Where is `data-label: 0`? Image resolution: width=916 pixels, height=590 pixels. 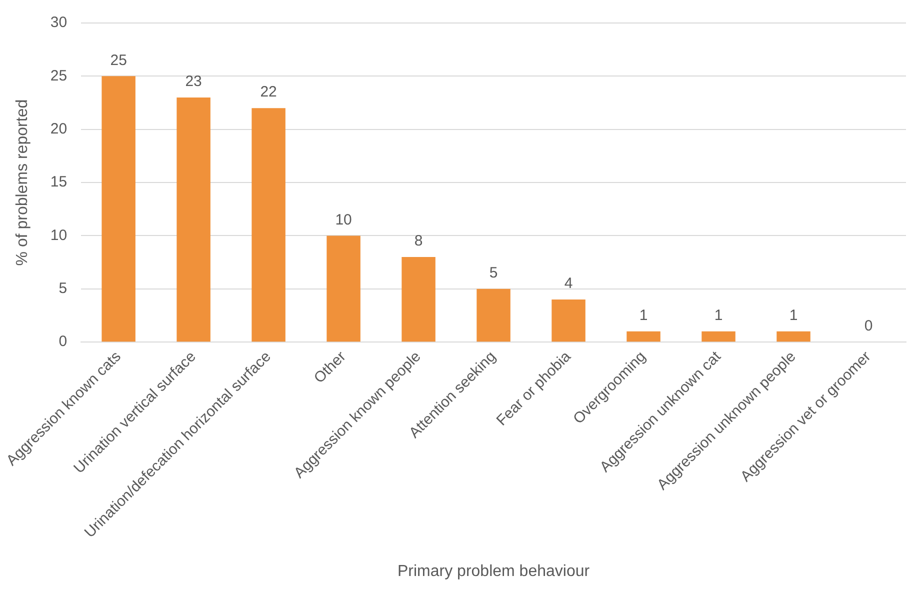 data-label: 0 is located at coordinates (868, 326).